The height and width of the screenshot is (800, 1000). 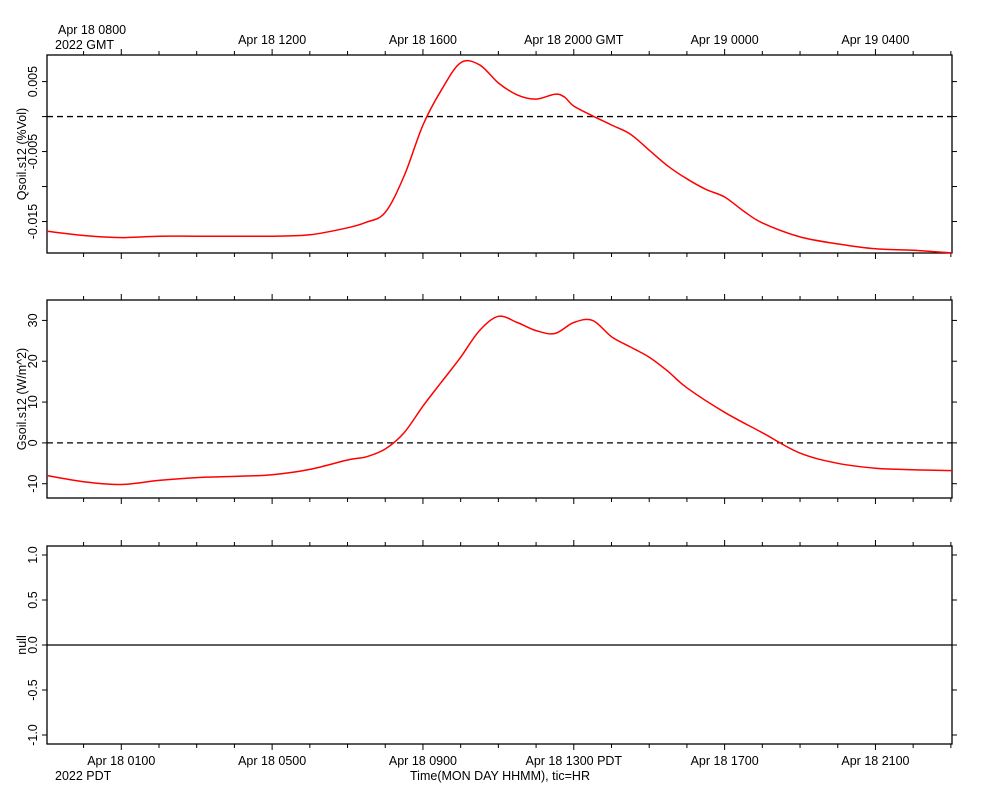 I want to click on bottom-year: 2022 PDT, so click(x=83, y=776).